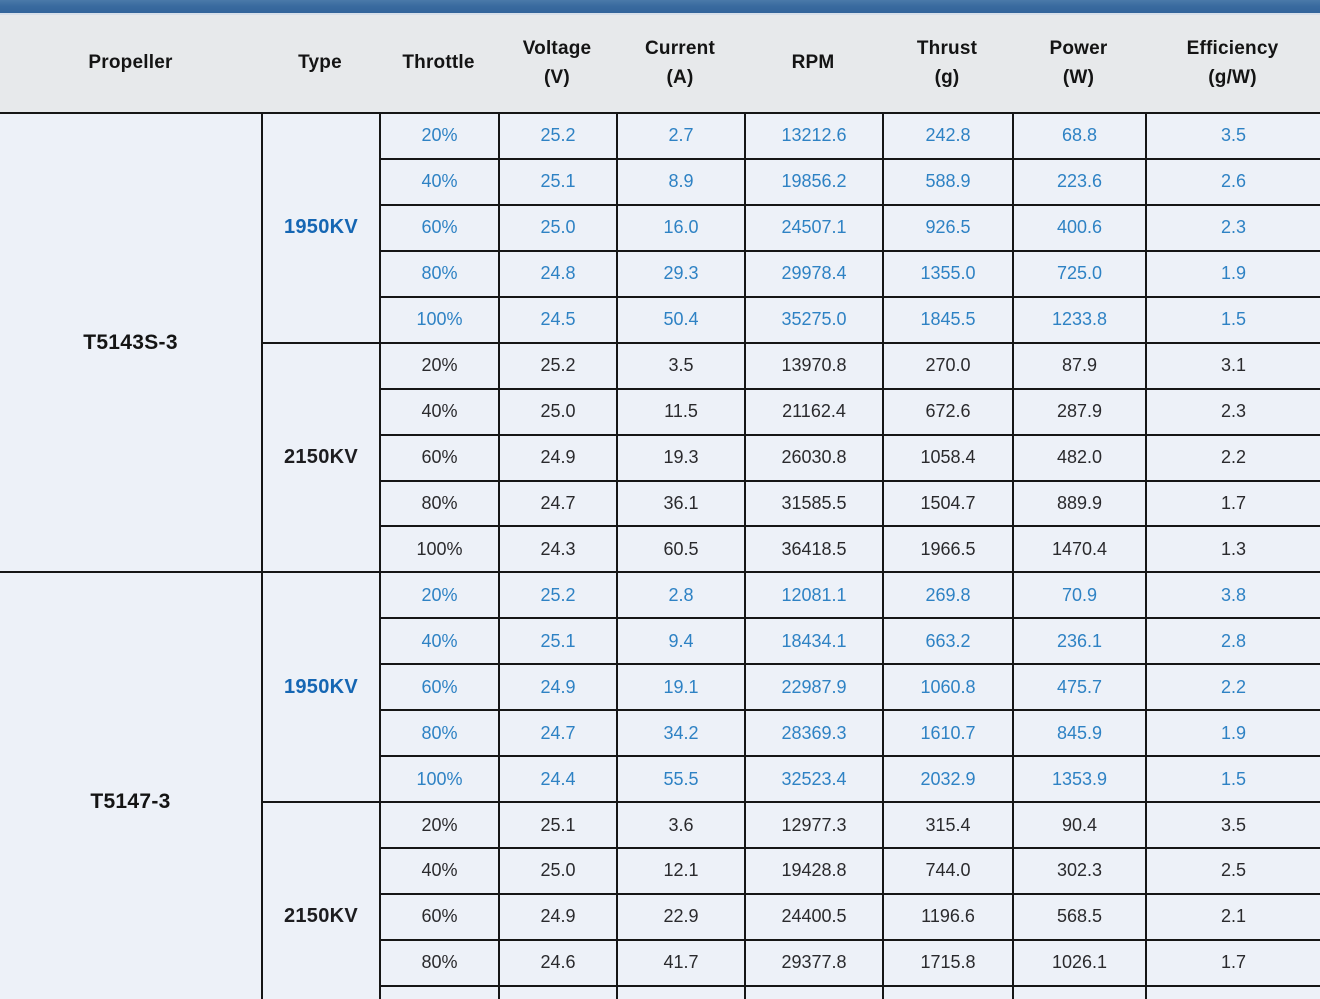 The width and height of the screenshot is (1320, 999). Describe the element at coordinates (557, 686) in the screenshot. I see `data-cell: 24.9` at that location.